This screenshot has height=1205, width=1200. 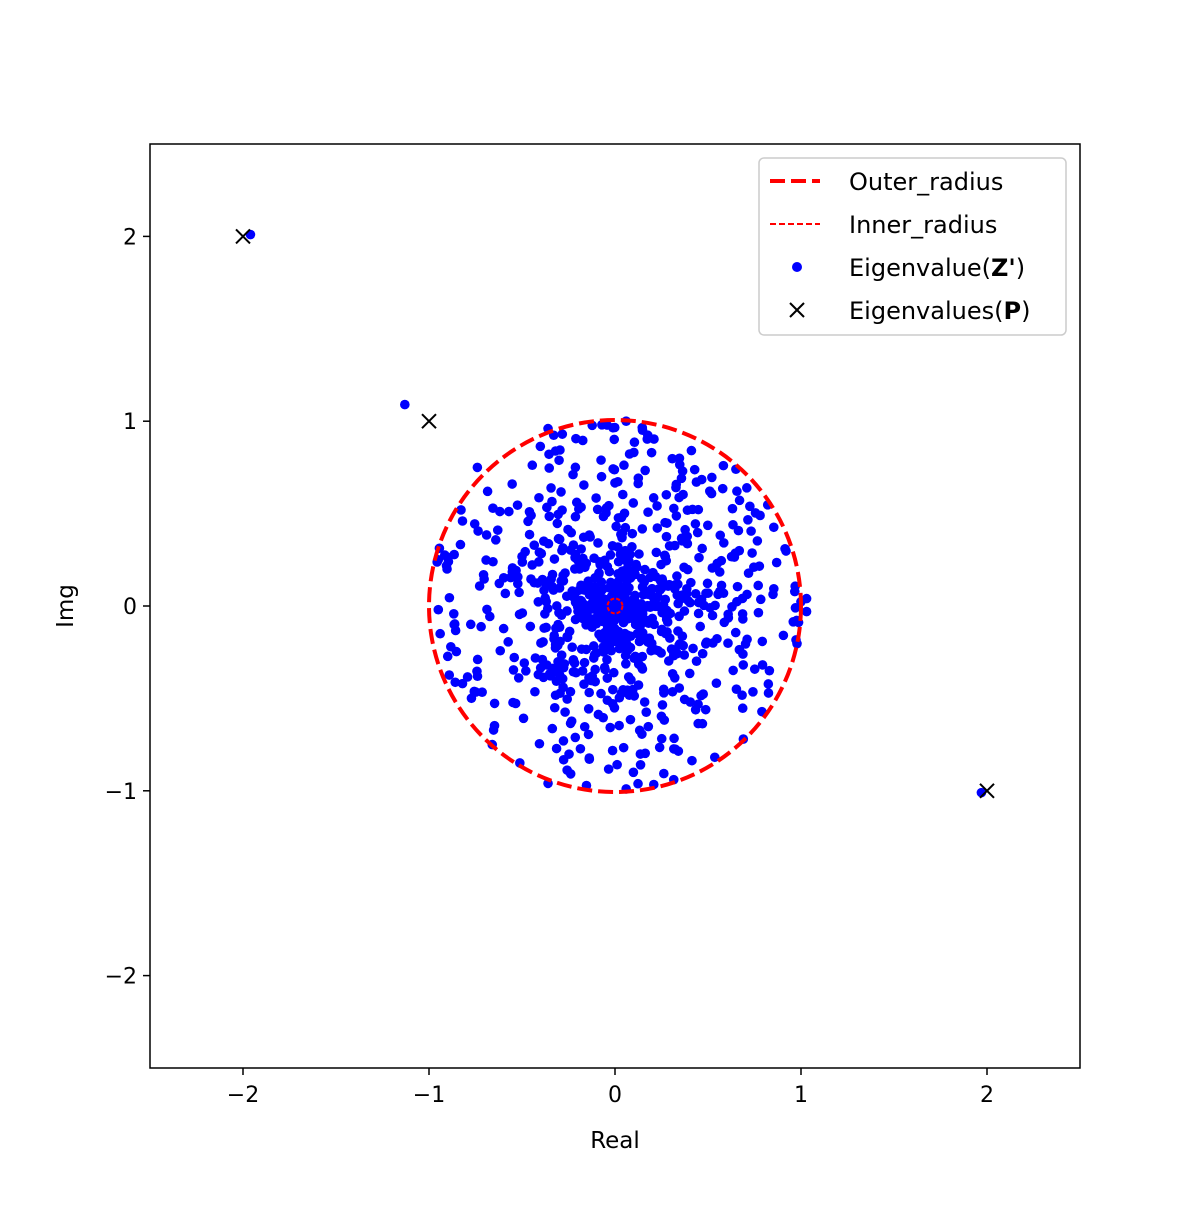 What do you see at coordinates (939, 311) in the screenshot?
I see `legend-eigenvalues-p-label: Eigenvalues(P)` at bounding box center [939, 311].